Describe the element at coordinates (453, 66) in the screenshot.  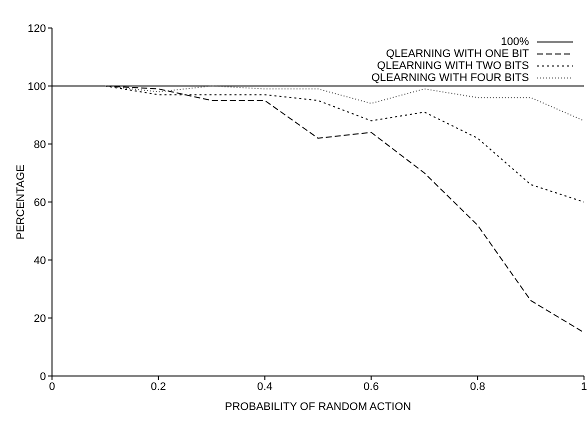
I see `legend-label: QLEARNING WITH TWO BITS` at that location.